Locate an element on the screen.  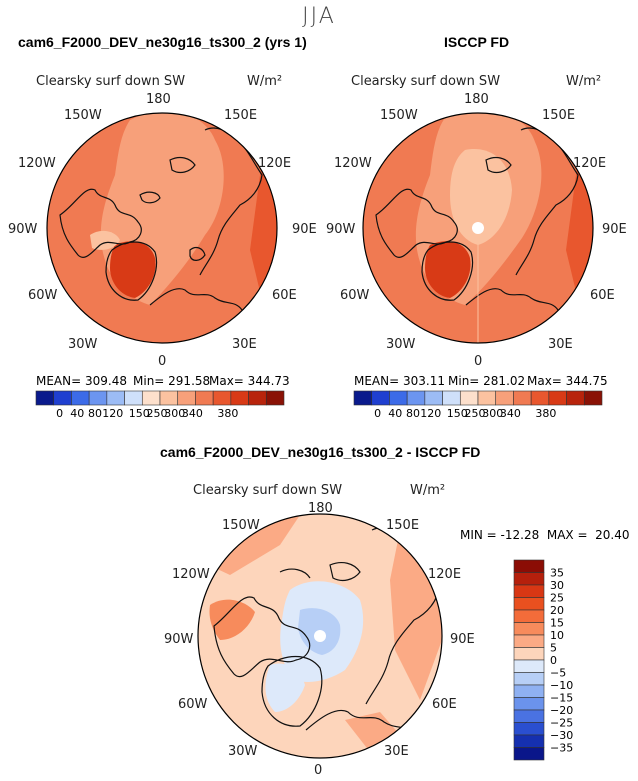
diff-colorbar-tick-label: 15 is located at coordinates (557, 623).